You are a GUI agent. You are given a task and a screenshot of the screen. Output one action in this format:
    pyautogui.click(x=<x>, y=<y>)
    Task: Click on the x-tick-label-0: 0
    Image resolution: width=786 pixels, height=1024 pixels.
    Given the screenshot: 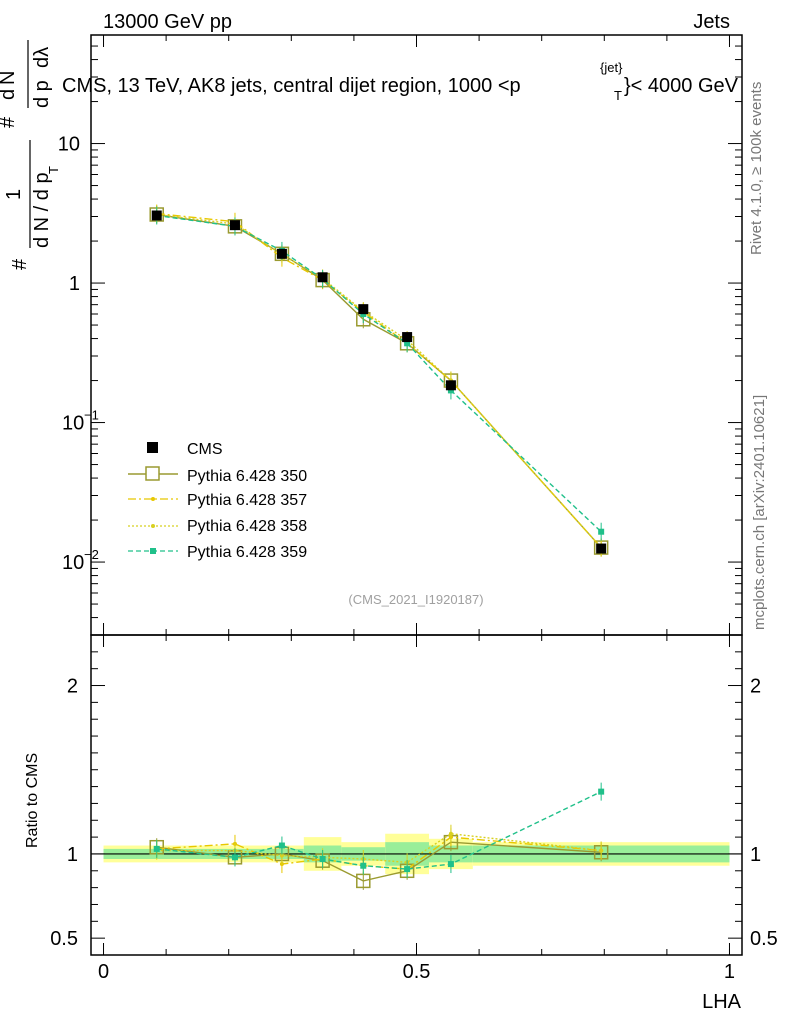 What is the action you would take?
    pyautogui.click(x=103, y=972)
    